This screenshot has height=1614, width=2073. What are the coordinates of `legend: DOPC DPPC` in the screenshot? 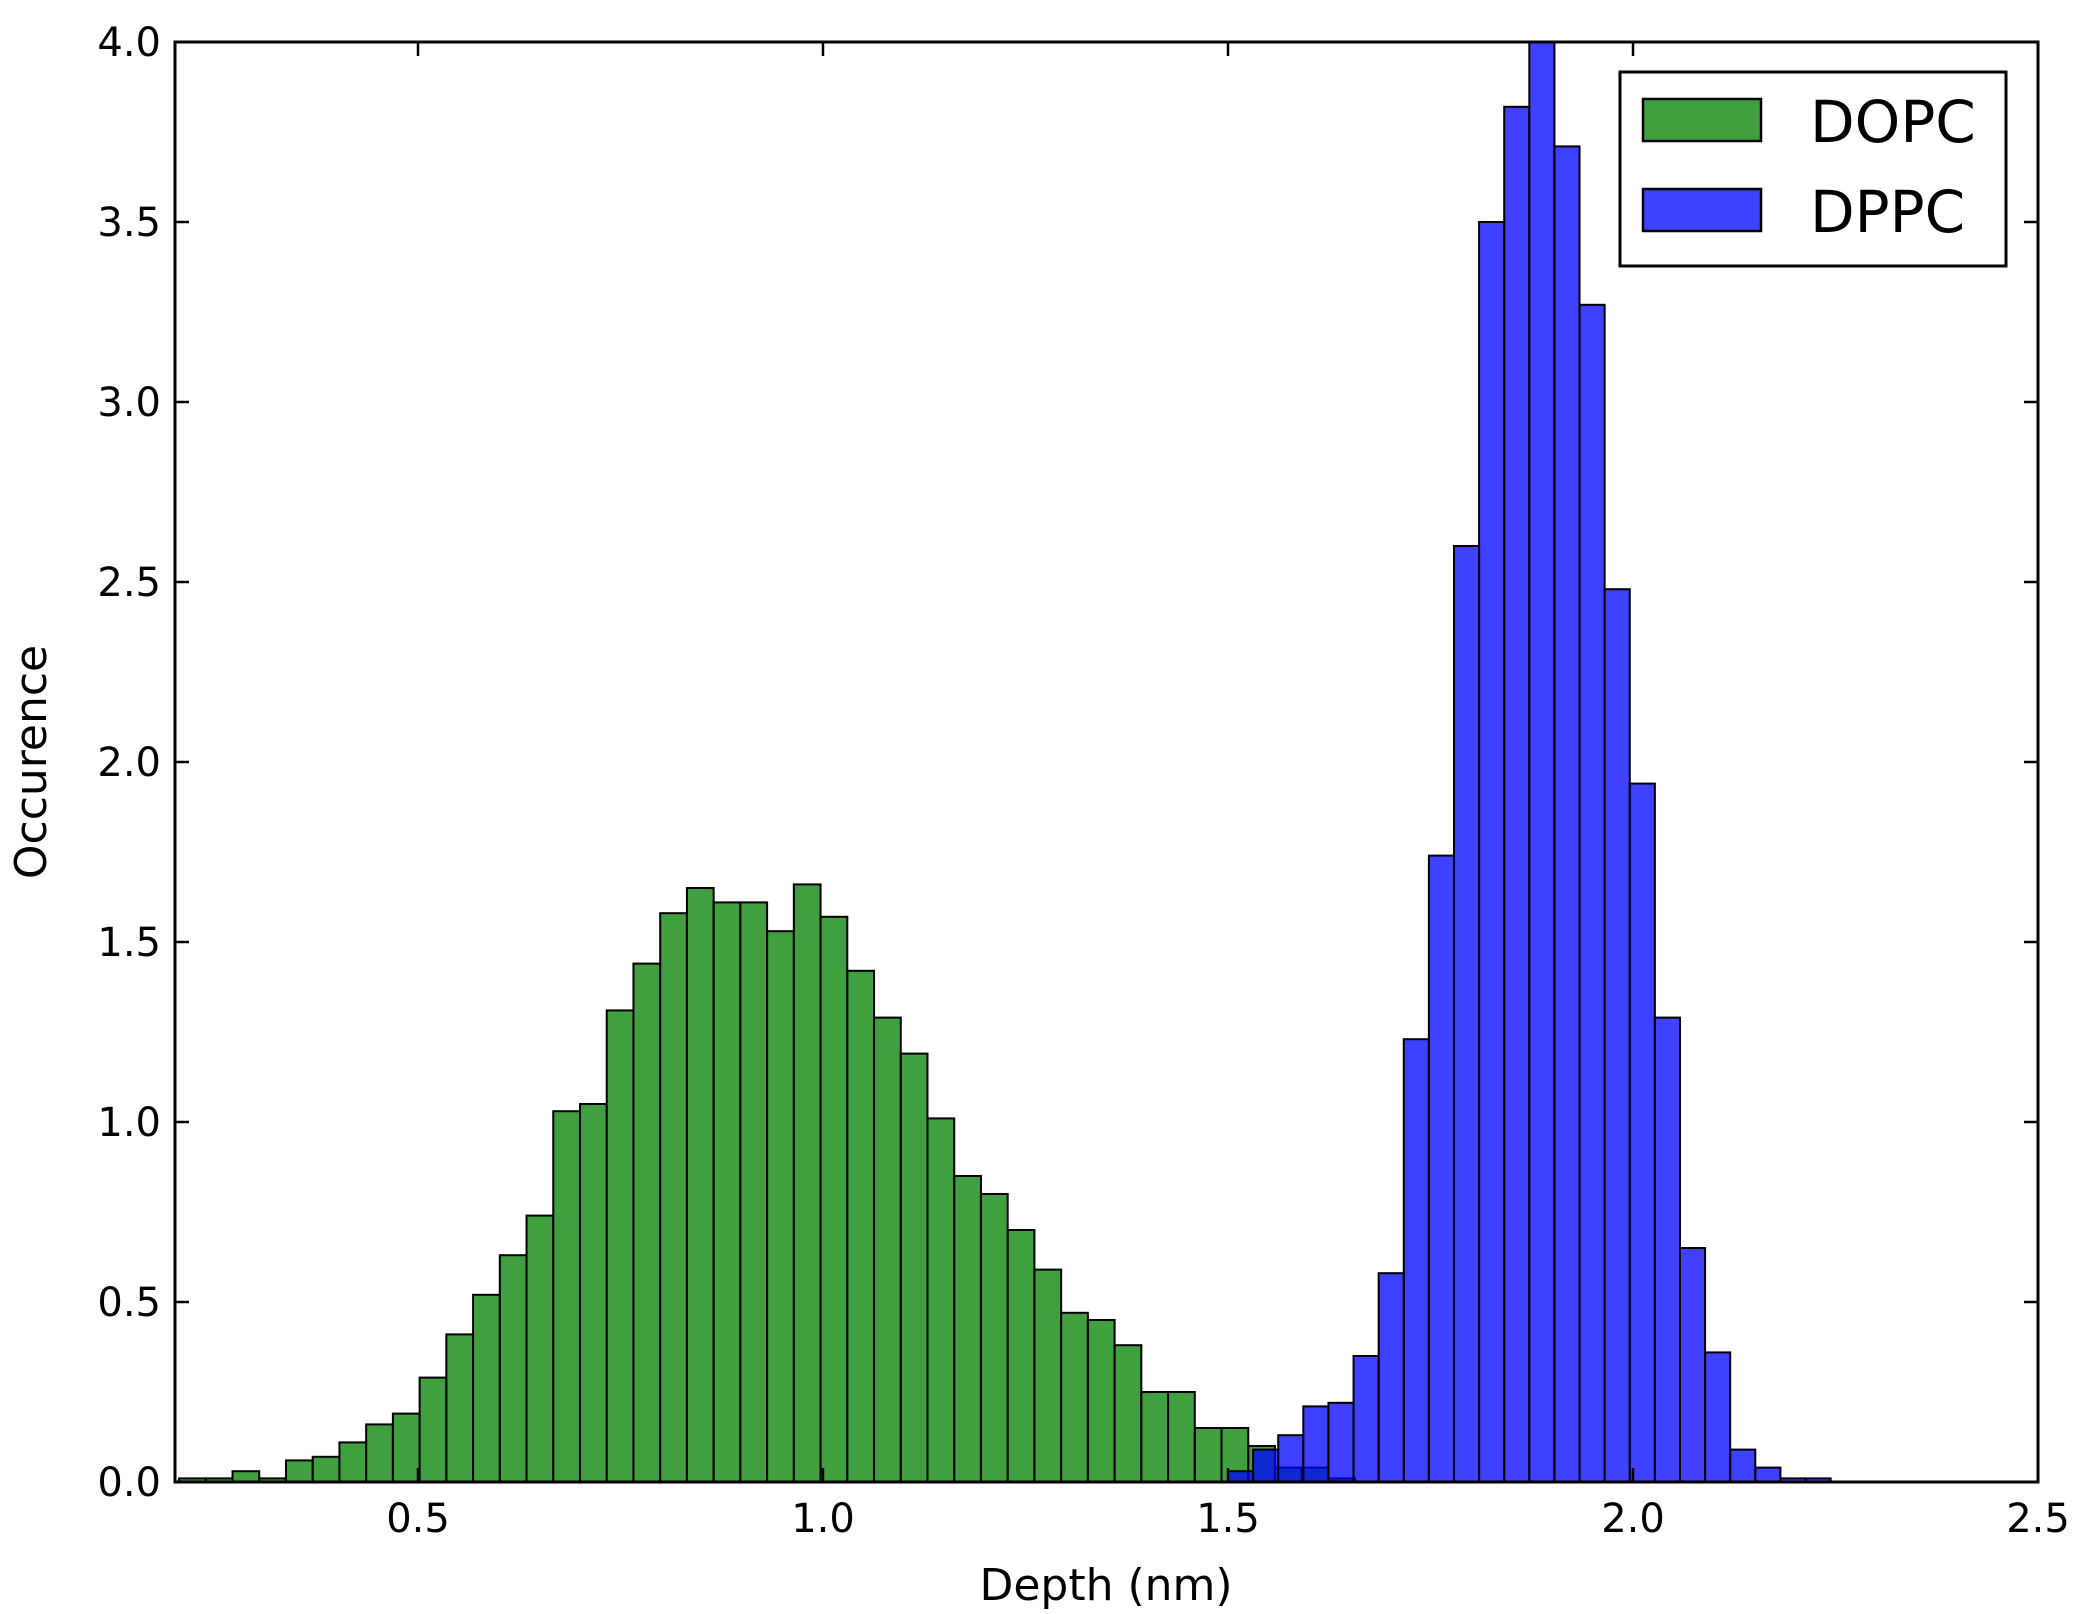 It's located at (1813, 169).